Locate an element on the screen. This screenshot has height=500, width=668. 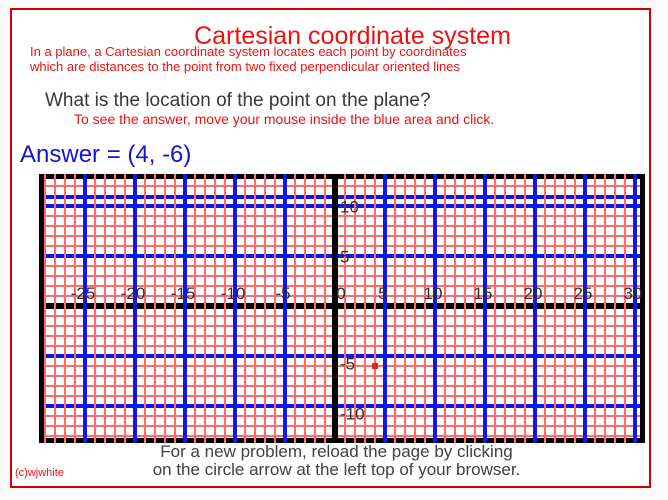
x-tick-label: -25 is located at coordinates (83, 293).